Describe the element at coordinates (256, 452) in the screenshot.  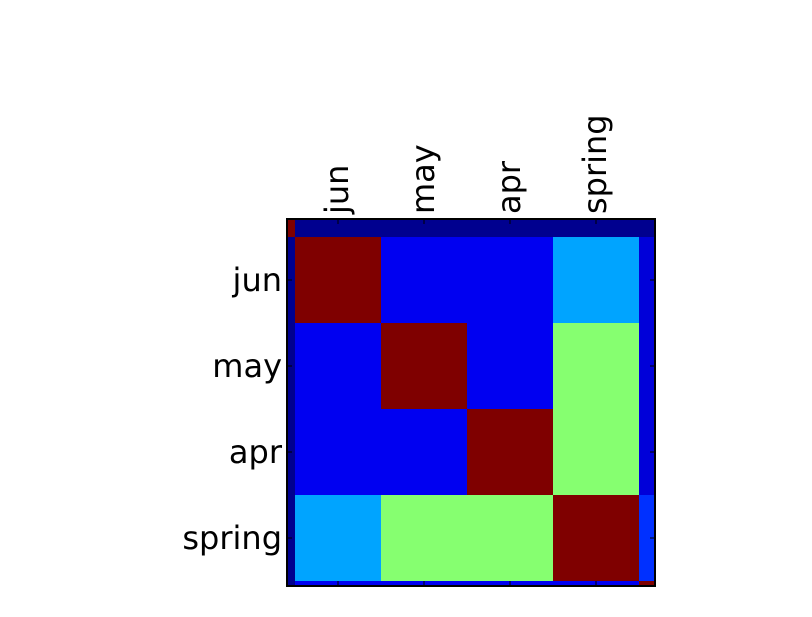
I see `y-tick-label: apr` at that location.